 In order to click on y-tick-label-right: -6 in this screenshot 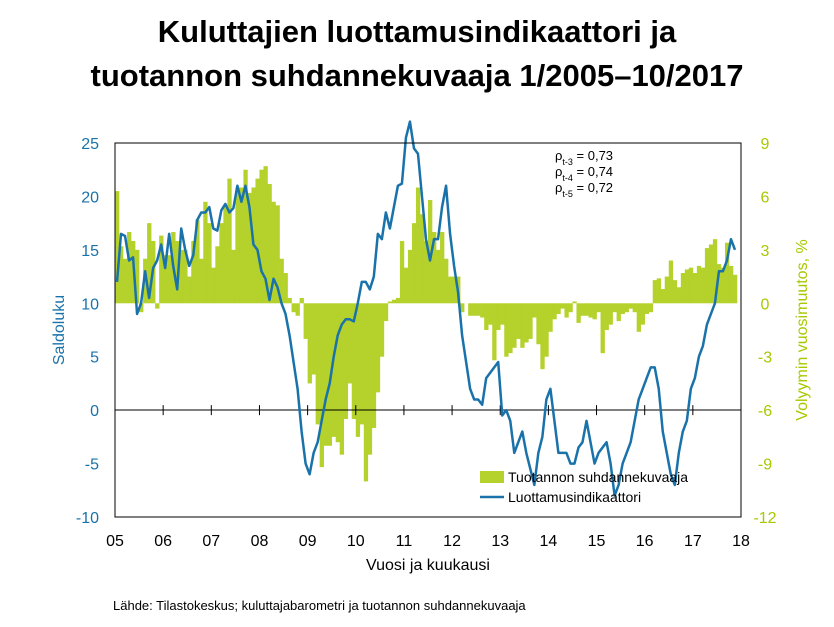, I will do `click(765, 411)`.